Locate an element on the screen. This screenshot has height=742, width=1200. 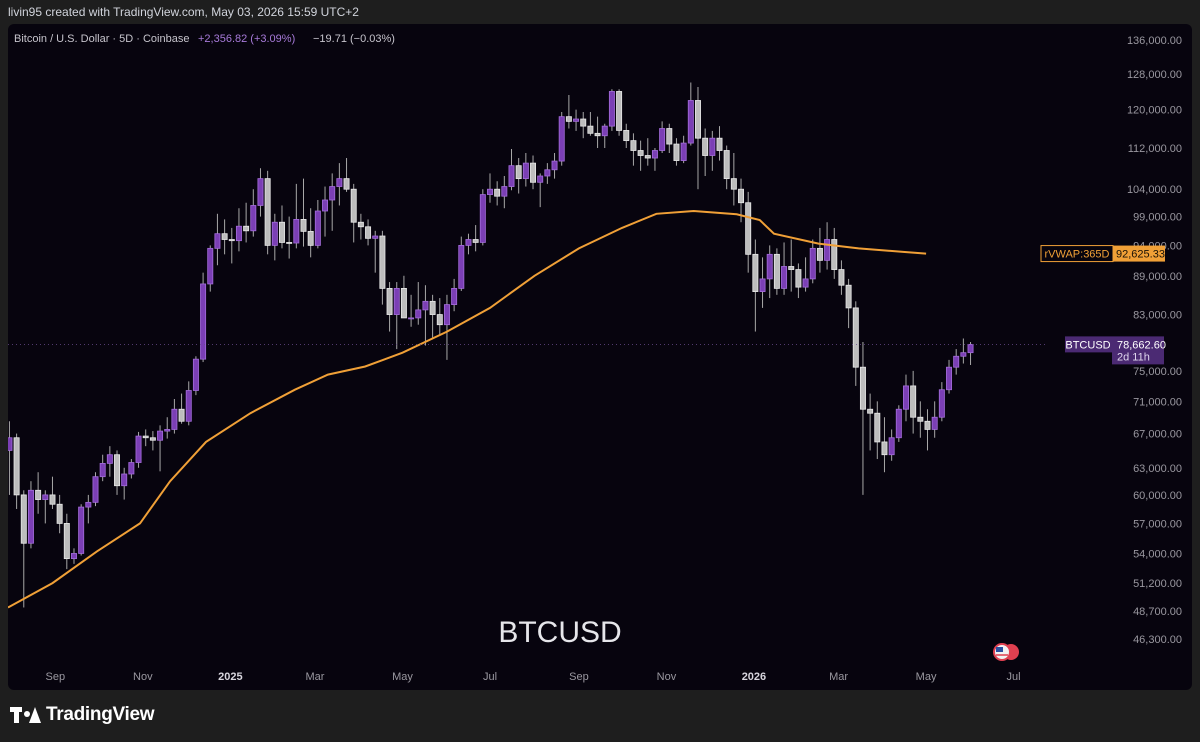
tradingview-logo: TradingView is located at coordinates (82, 715).